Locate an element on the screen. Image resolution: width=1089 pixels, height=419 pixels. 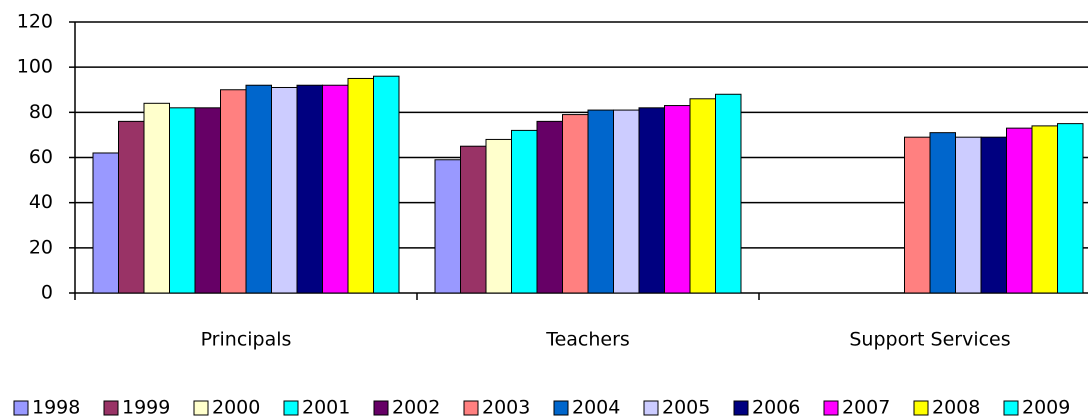
x-tick-label: Support Services is located at coordinates (929, 340).